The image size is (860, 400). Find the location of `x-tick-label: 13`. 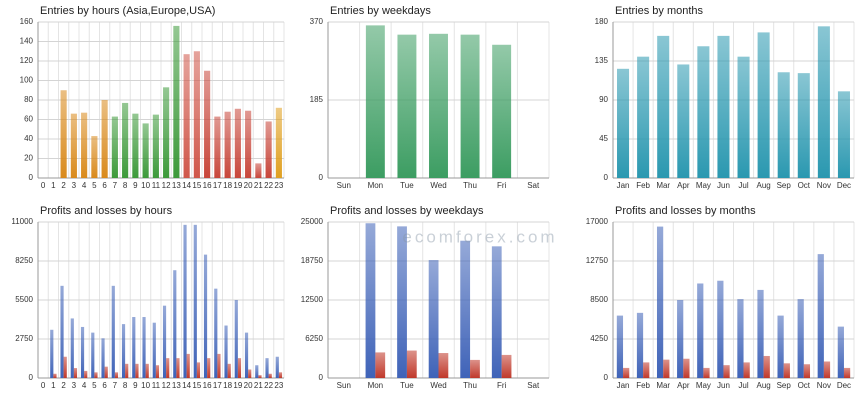

x-tick-label: 13 is located at coordinates (176, 185).